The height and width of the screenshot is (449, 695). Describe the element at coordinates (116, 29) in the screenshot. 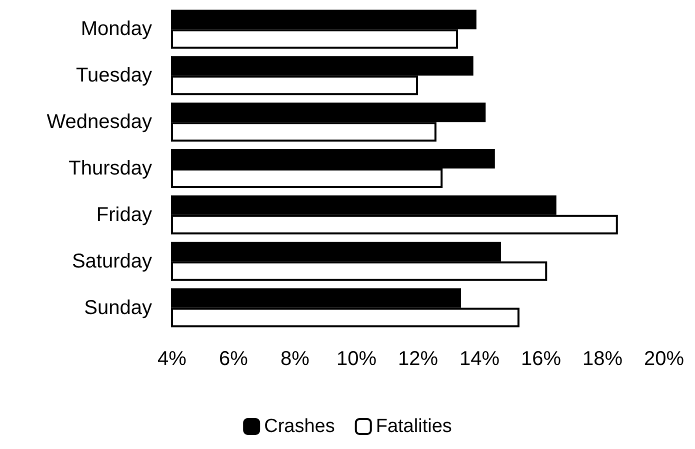

I see `y-tick-label: Monday` at that location.